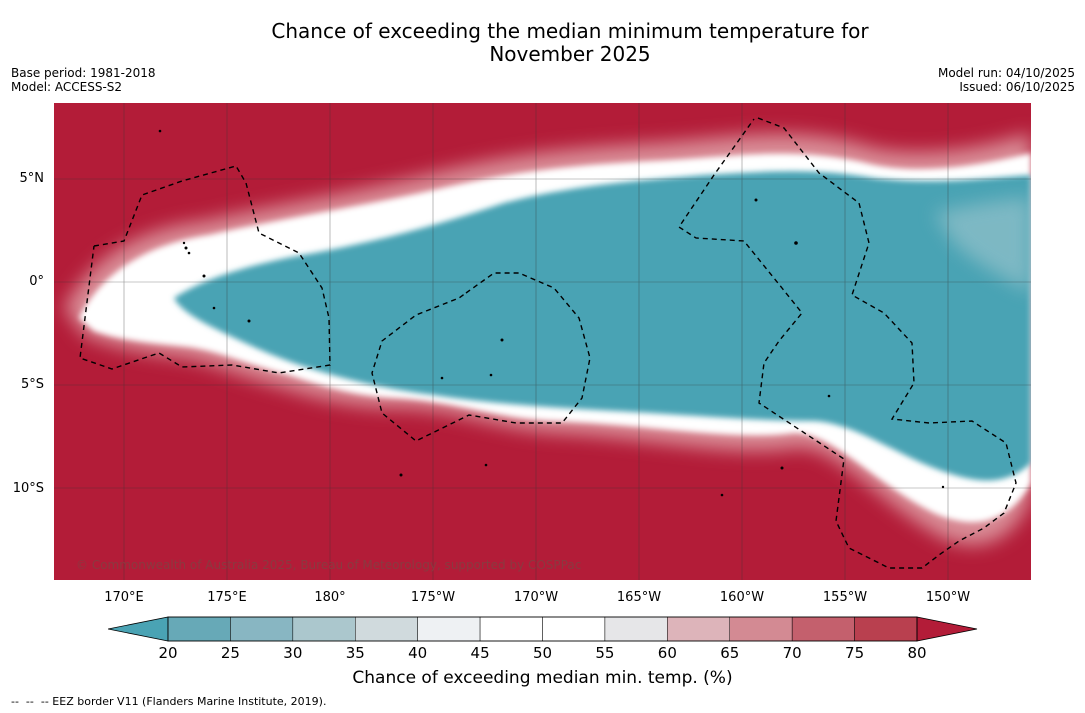  What do you see at coordinates (138, 629) in the screenshot?
I see `colorbar-low-extend` at bounding box center [138, 629].